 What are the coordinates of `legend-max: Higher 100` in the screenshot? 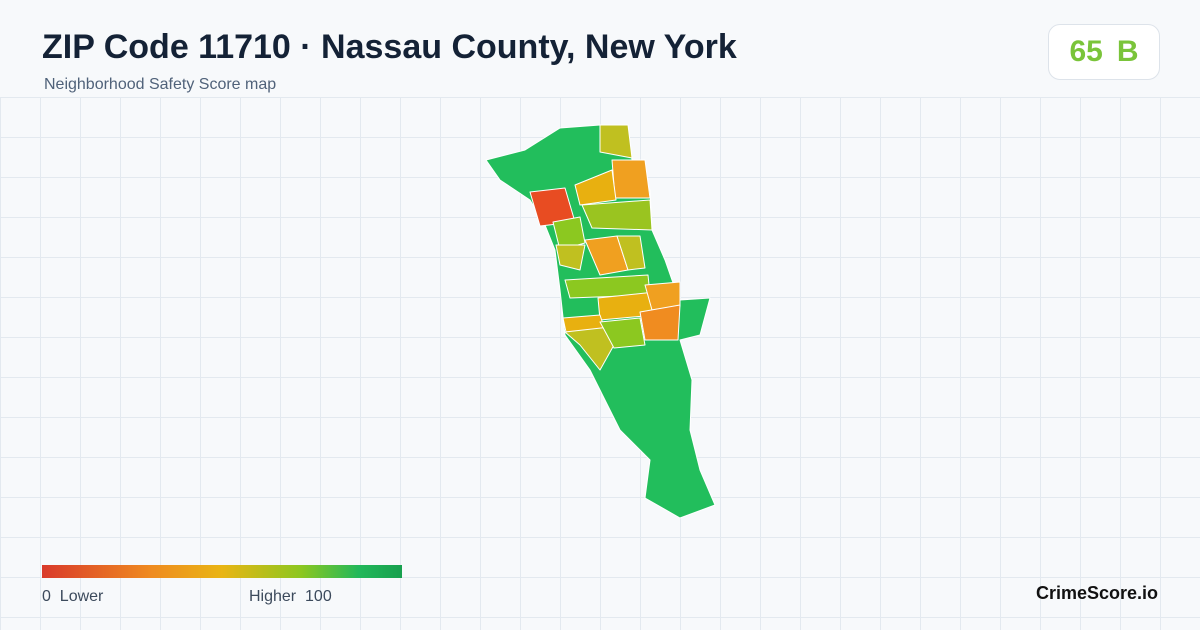 It's located at (290, 597).